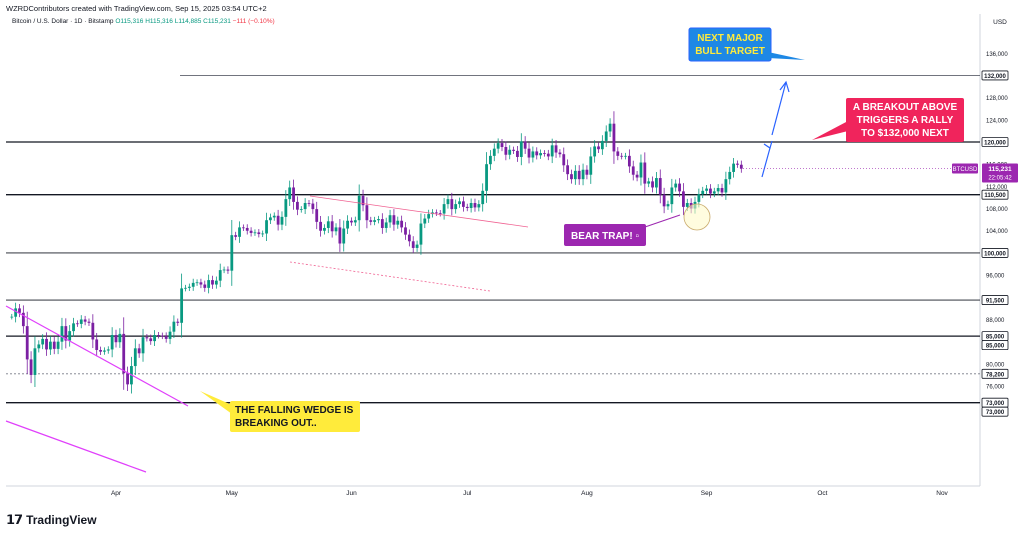  I want to click on current-price-label: BTCUSD 115,231 22:05:42, so click(879, 173).